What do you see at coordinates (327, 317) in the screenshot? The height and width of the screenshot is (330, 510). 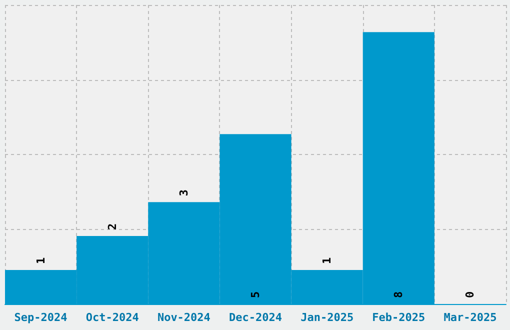 I see `x-tick-label: Jan-2025` at bounding box center [327, 317].